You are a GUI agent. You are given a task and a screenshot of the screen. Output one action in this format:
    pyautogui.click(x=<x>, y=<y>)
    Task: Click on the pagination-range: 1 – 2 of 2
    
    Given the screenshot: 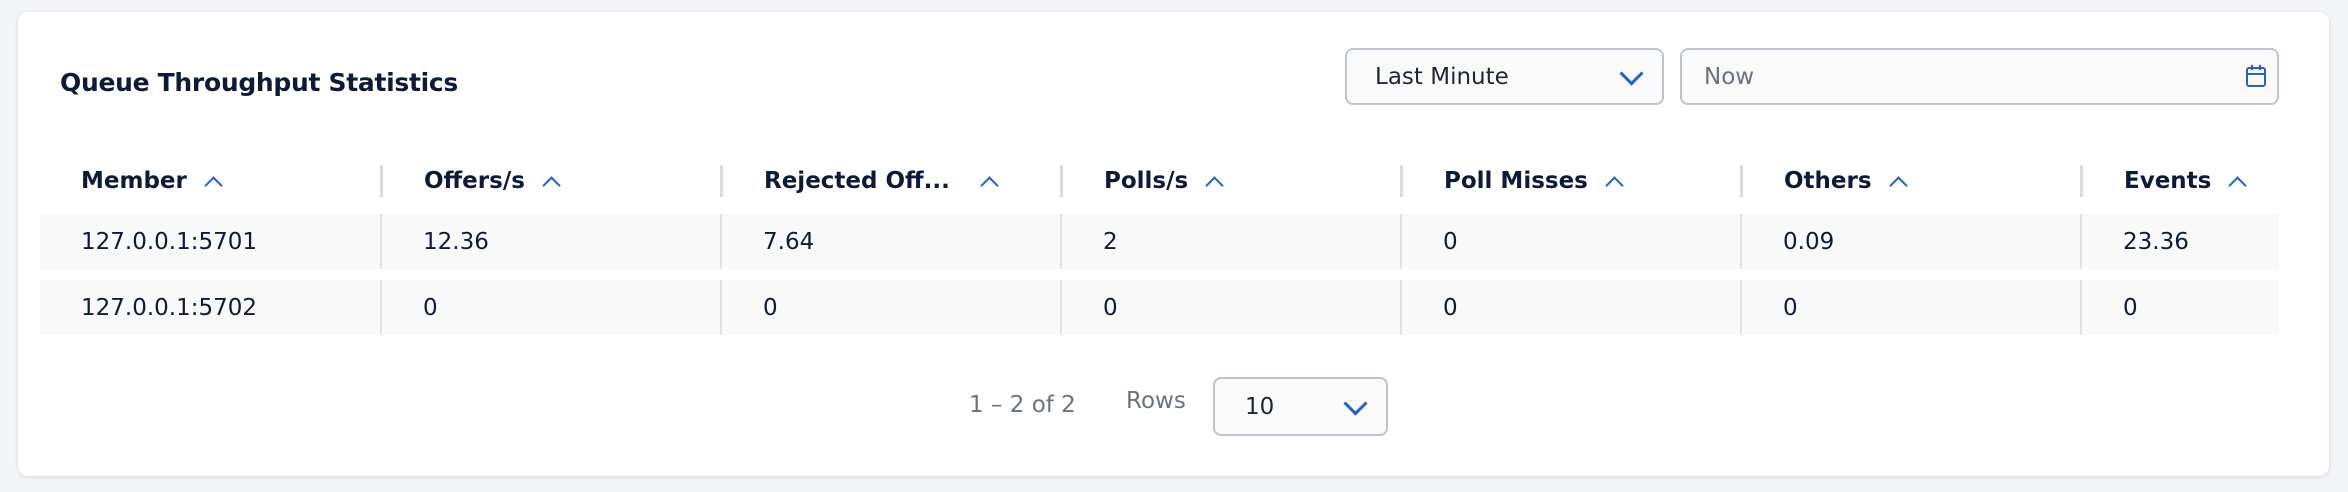 What is the action you would take?
    pyautogui.click(x=1022, y=405)
    